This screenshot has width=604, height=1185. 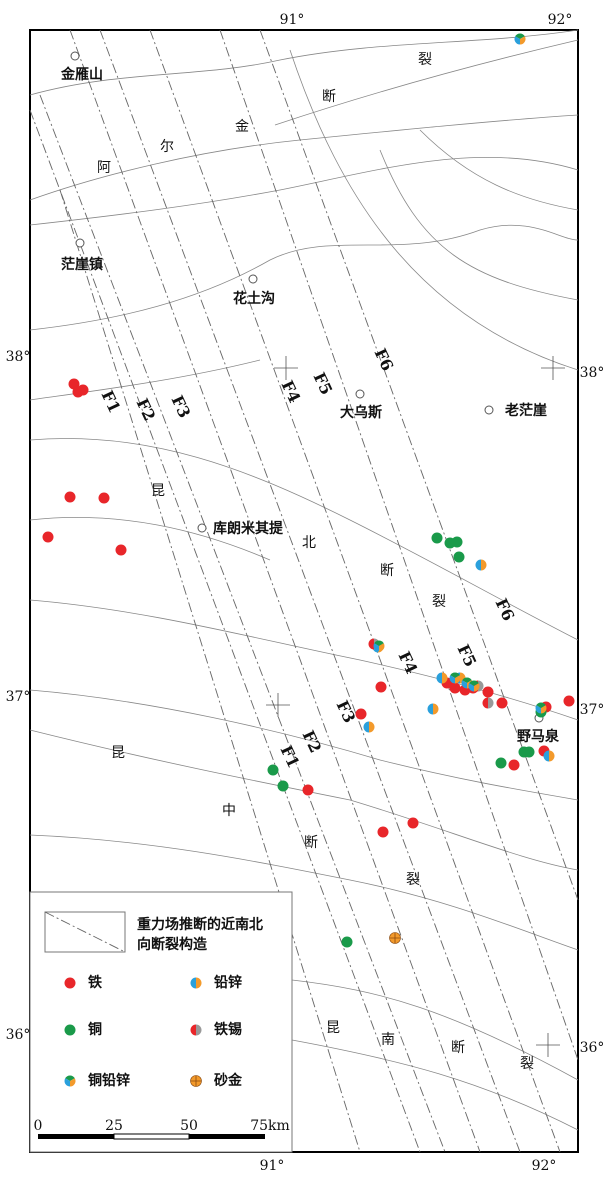 What do you see at coordinates (189, 1126) in the screenshot?
I see `scale-label: 50` at bounding box center [189, 1126].